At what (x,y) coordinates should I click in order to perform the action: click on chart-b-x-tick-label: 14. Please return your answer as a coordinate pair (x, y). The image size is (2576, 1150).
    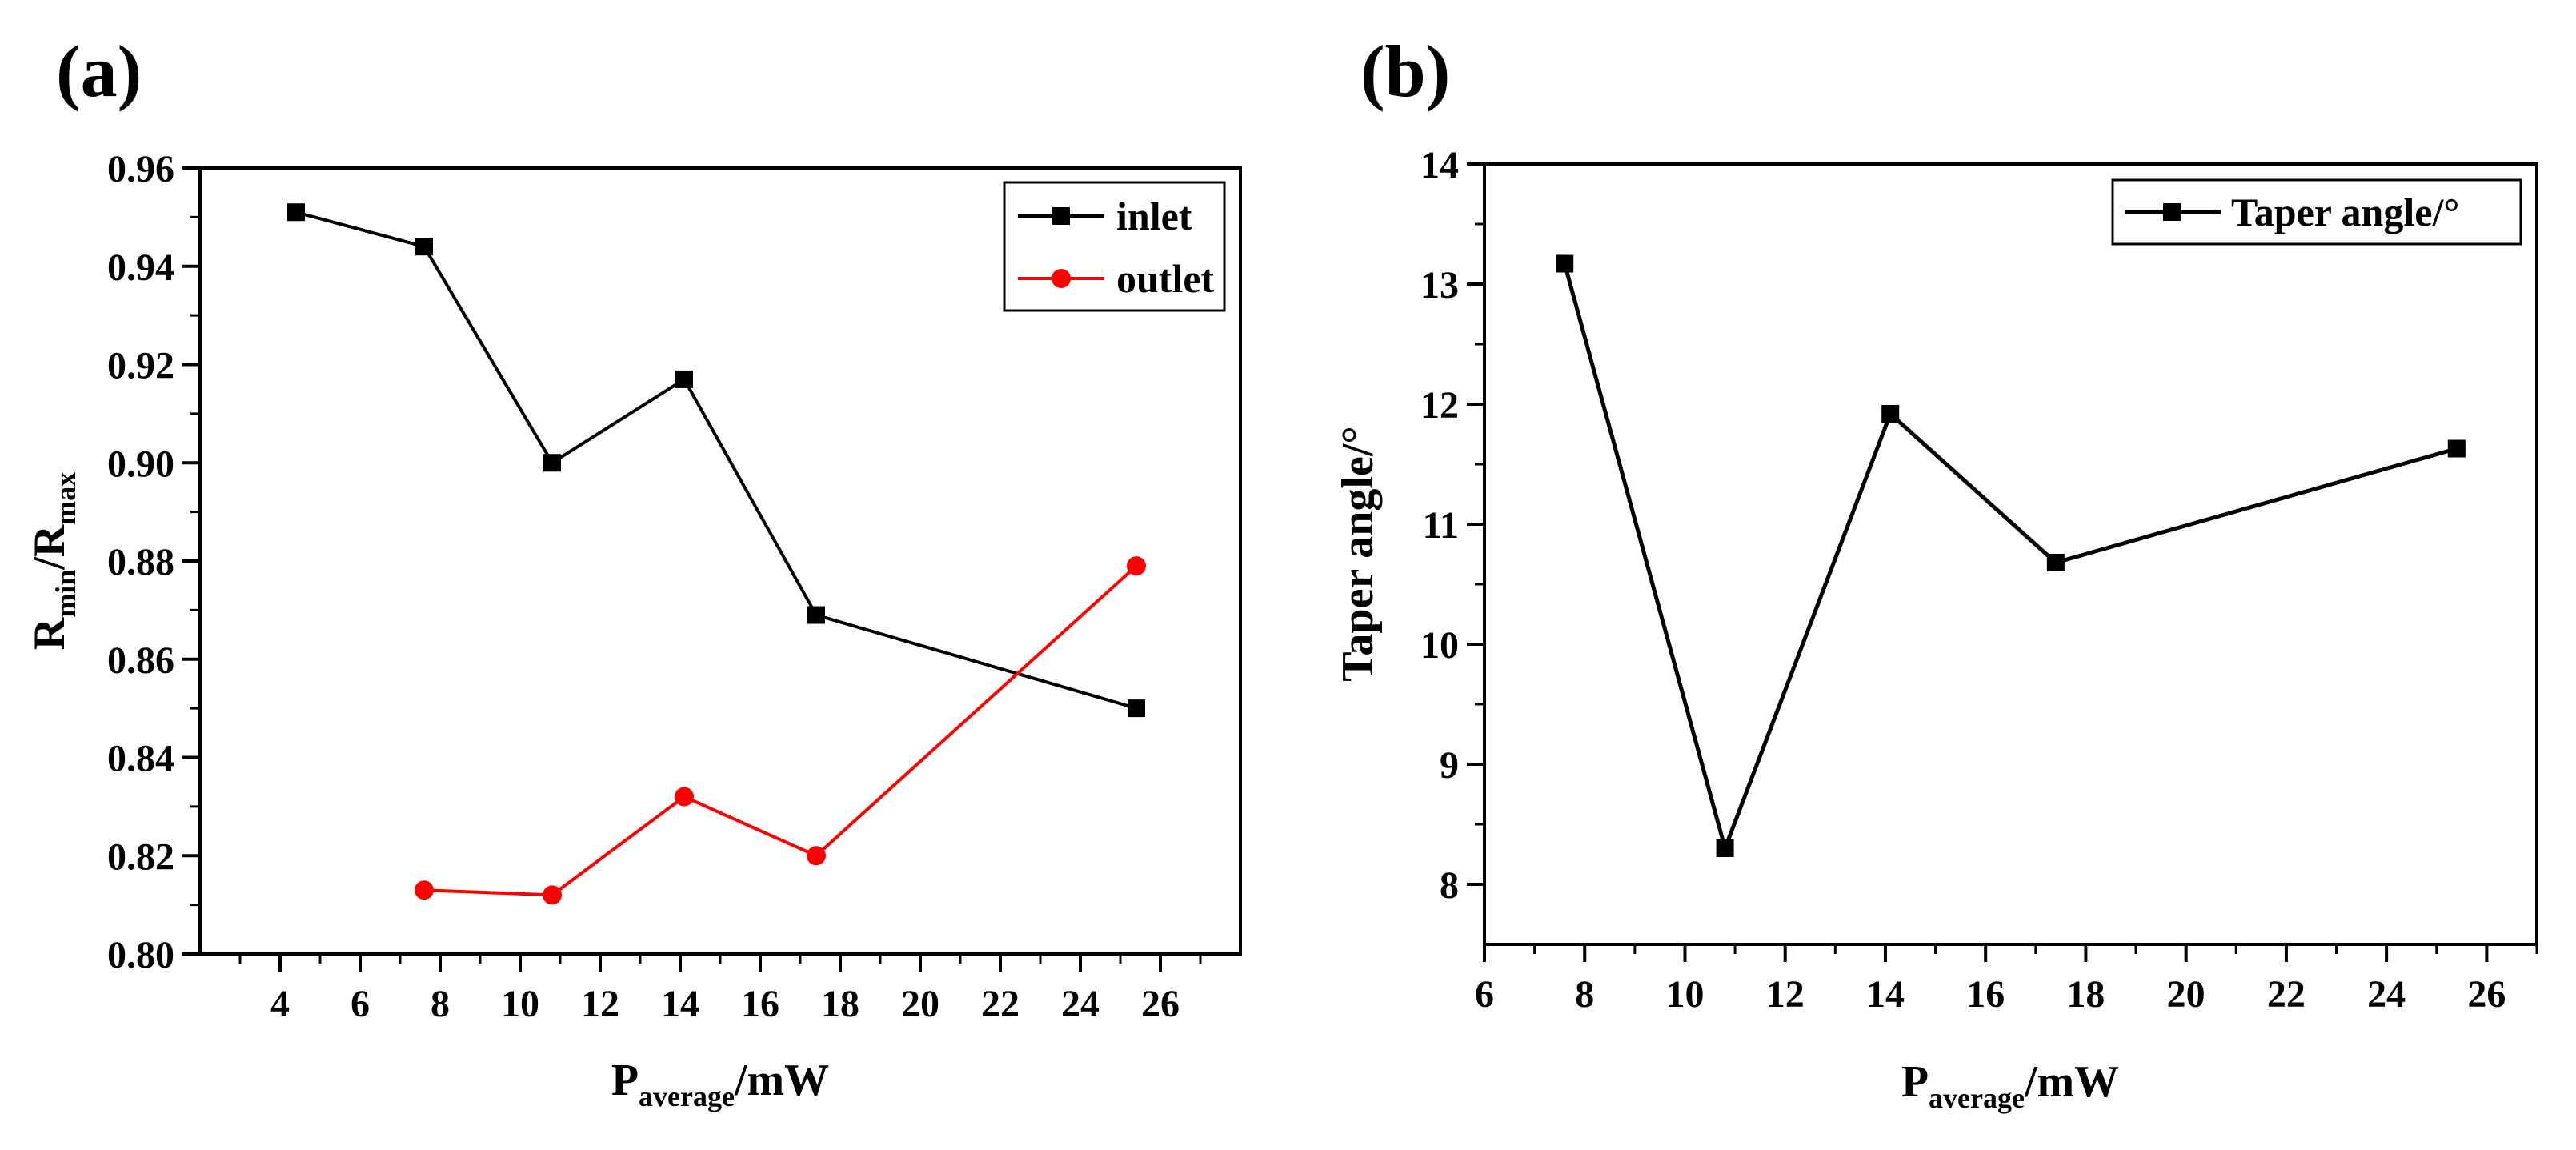
    Looking at the image, I should click on (1885, 994).